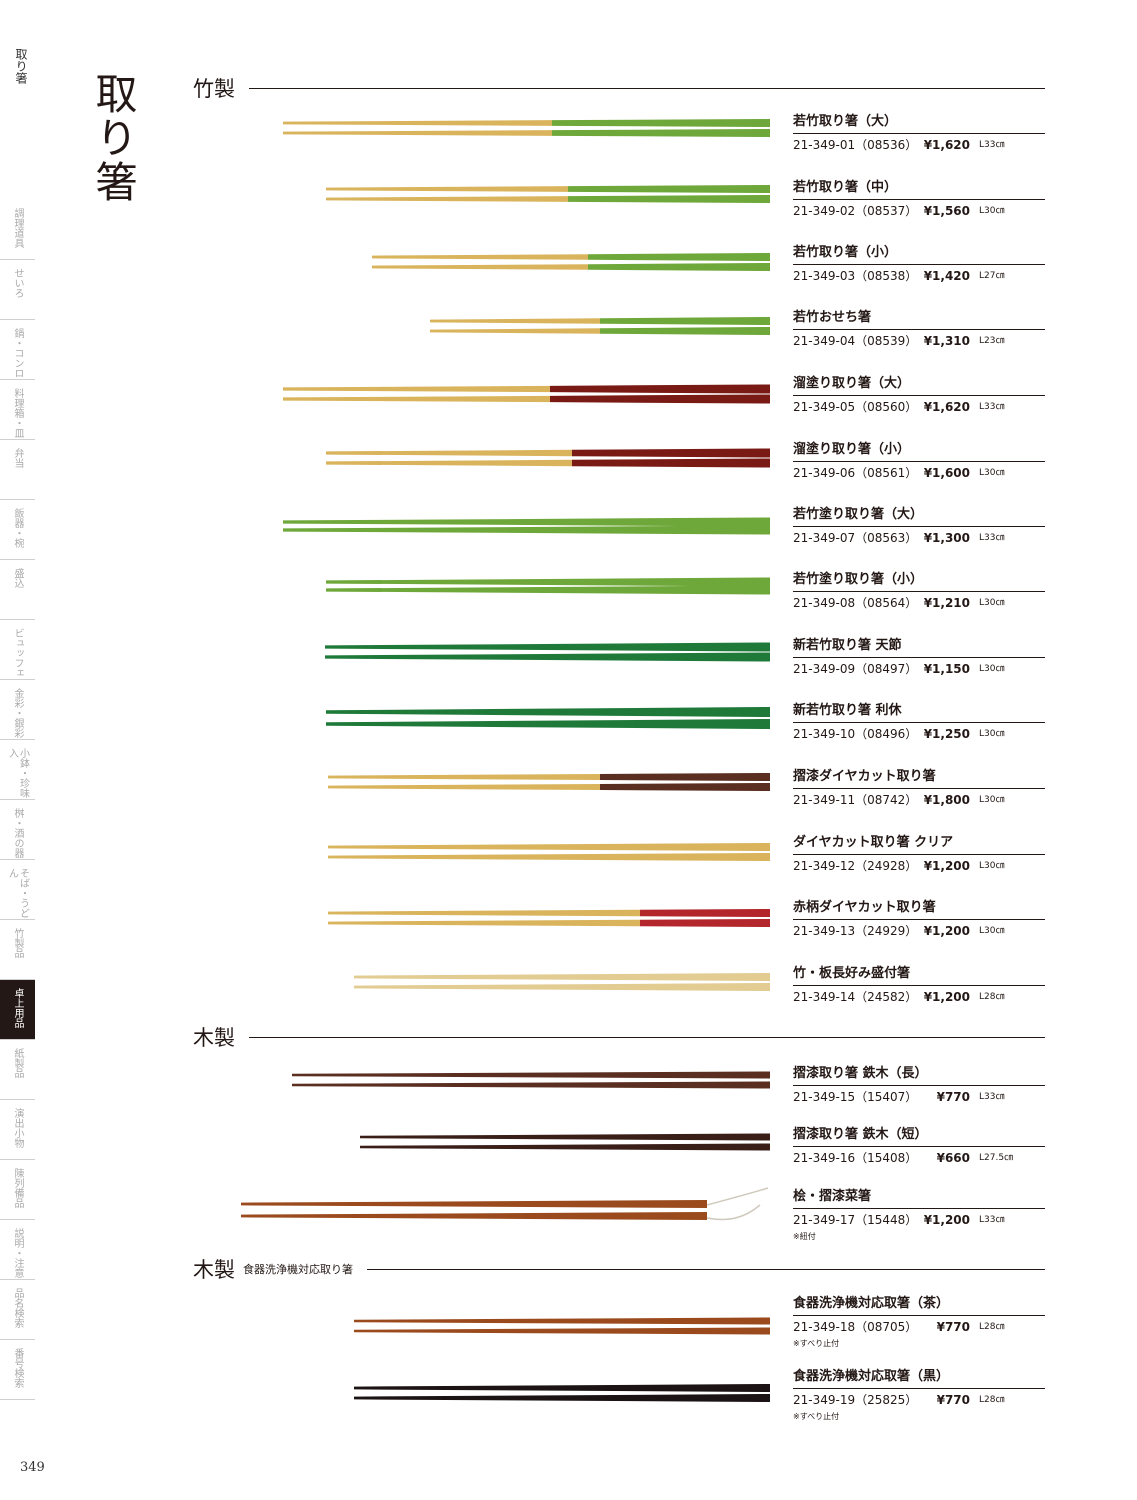 The width and height of the screenshot is (1137, 1500). I want to click on index-tab-label: 調理道具, so click(17, 228).